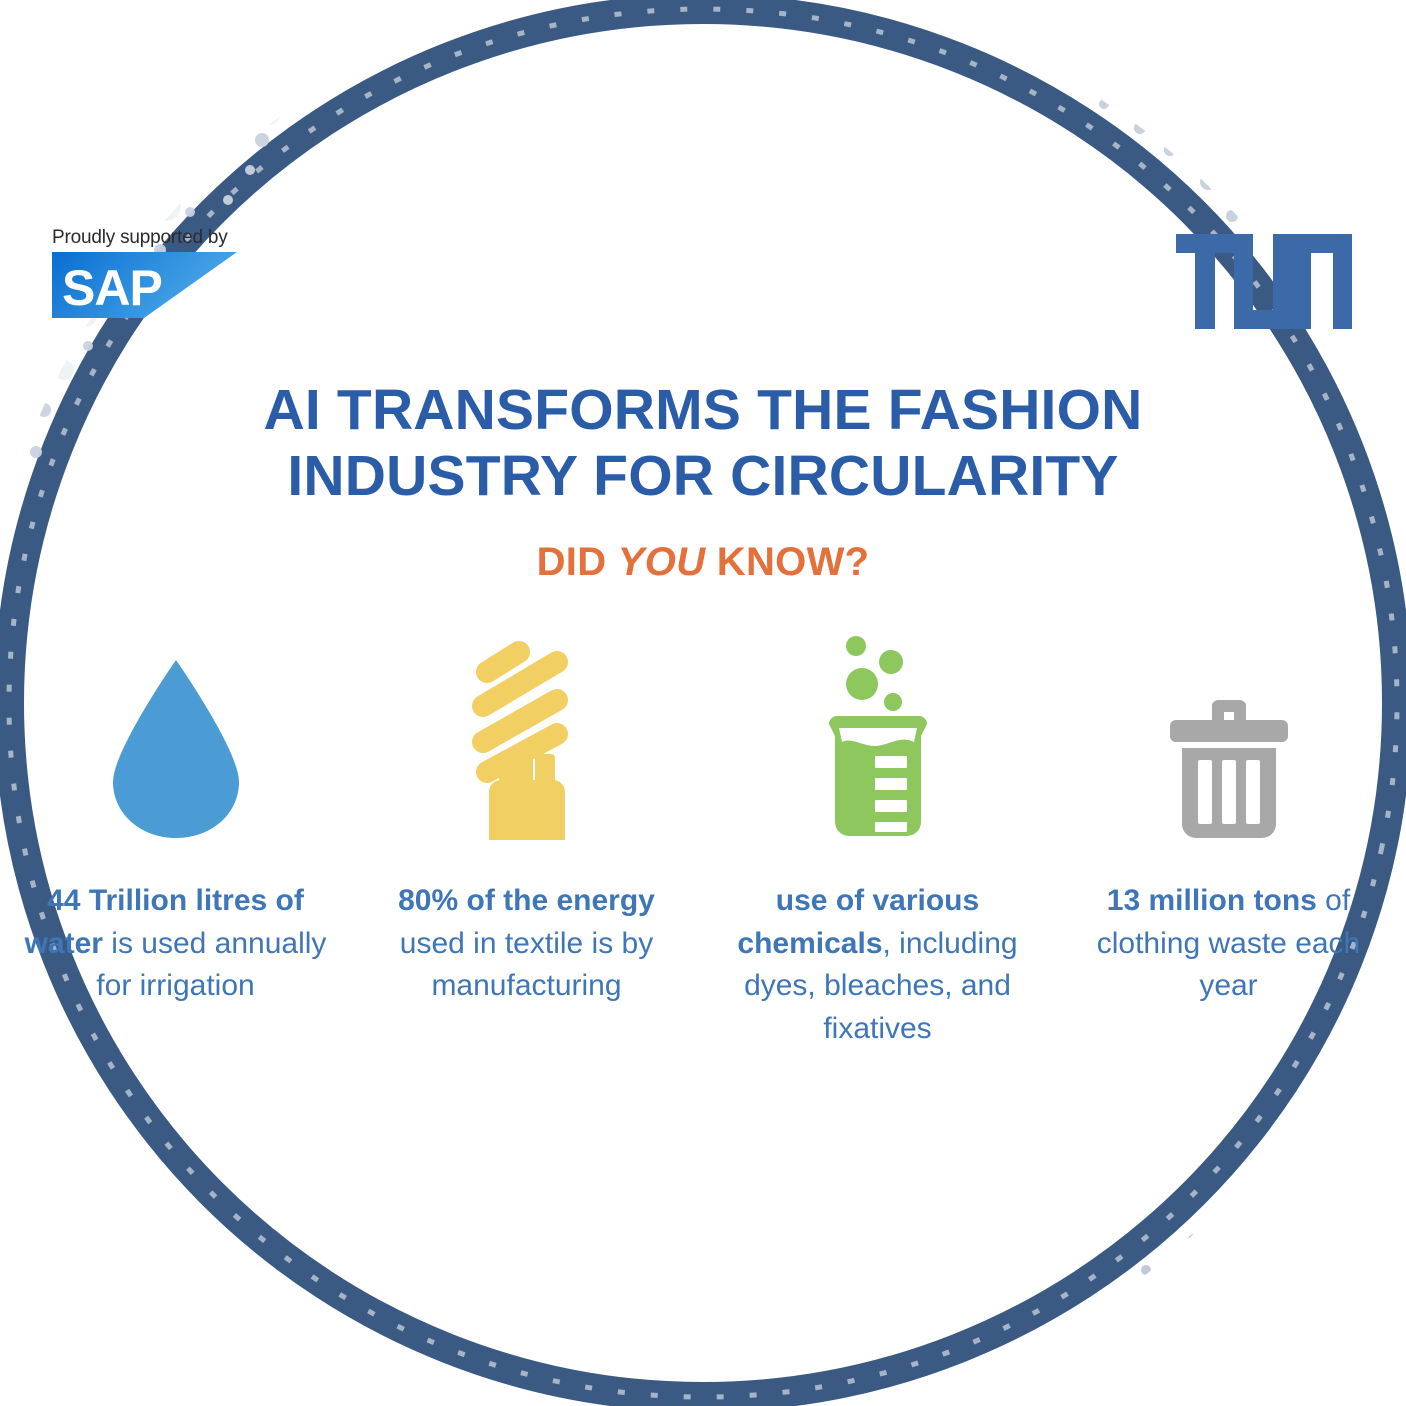 The image size is (1406, 1406). I want to click on sap-logo: SAP, so click(144, 284).